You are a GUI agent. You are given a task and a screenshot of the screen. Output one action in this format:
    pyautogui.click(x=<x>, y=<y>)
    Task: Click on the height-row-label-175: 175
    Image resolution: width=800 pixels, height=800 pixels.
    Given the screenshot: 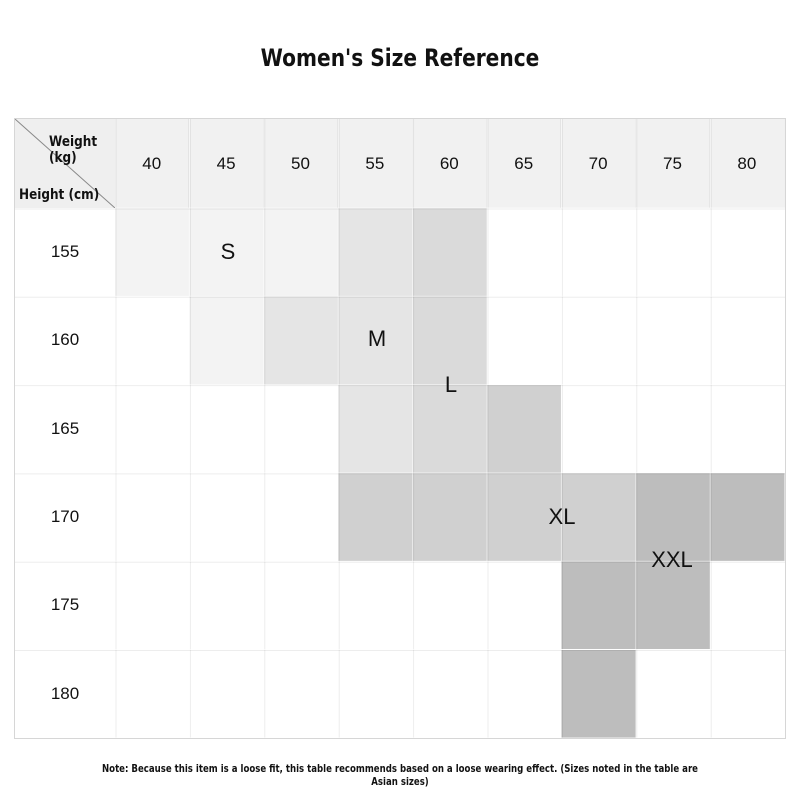 What is the action you would take?
    pyautogui.click(x=65, y=605)
    